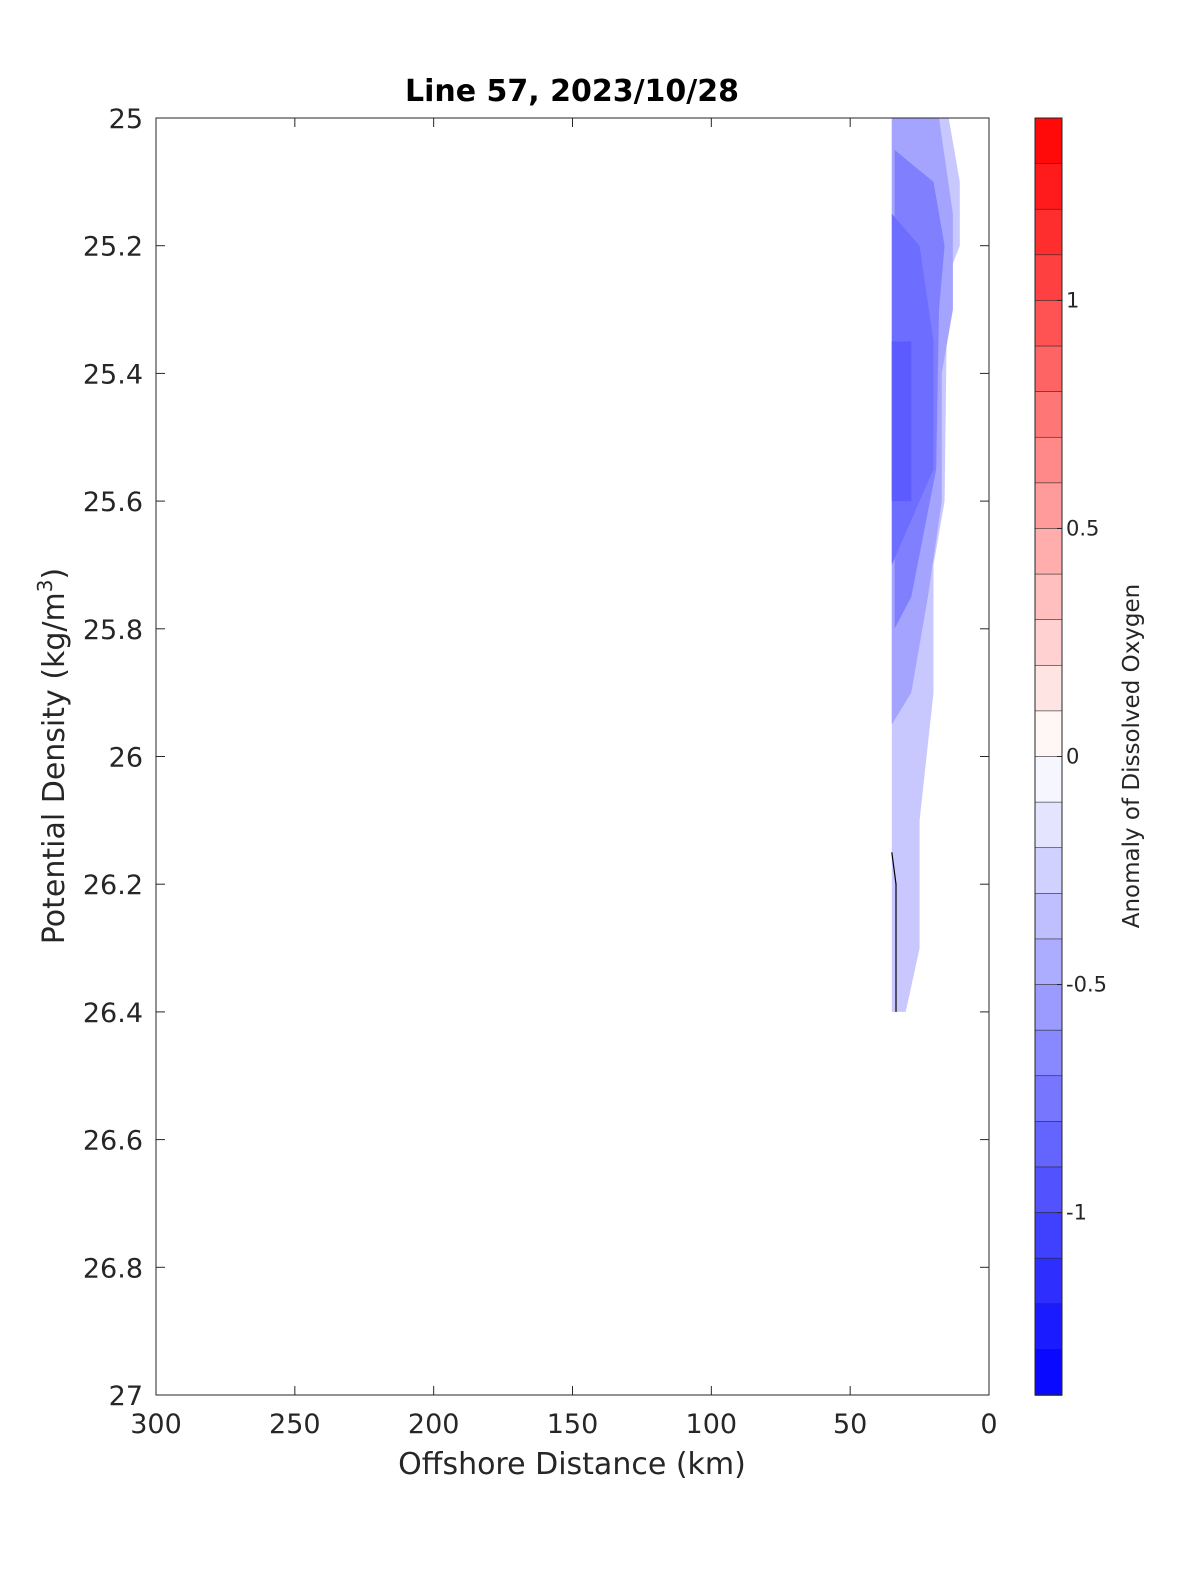 This screenshot has height=1575, width=1200. What do you see at coordinates (1086, 985) in the screenshot?
I see `colorbar-tick-label: -0.5` at bounding box center [1086, 985].